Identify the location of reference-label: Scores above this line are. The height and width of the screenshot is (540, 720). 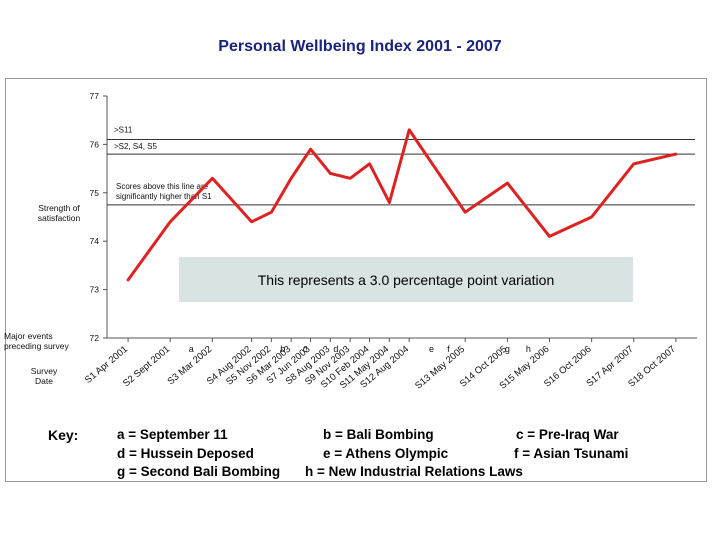
(162, 186).